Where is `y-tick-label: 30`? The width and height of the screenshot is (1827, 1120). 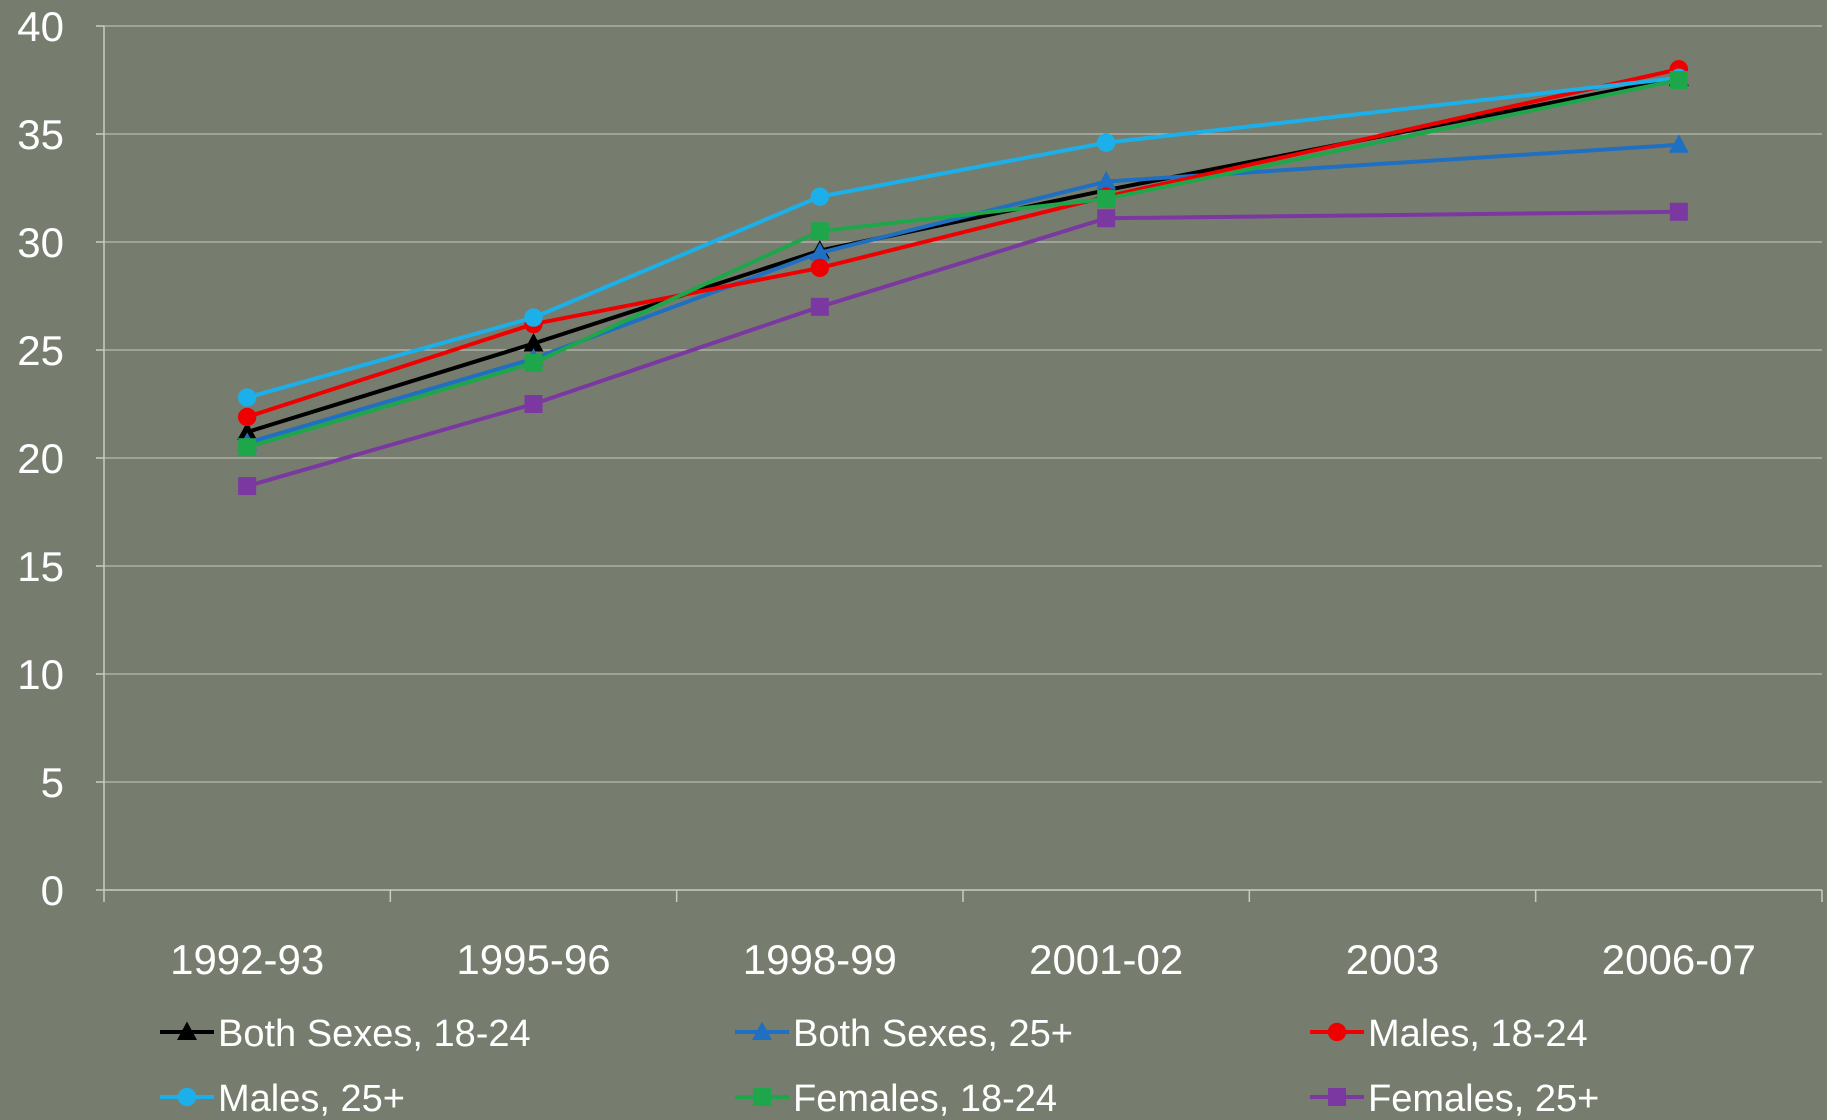
y-tick-label: 30 is located at coordinates (40, 242).